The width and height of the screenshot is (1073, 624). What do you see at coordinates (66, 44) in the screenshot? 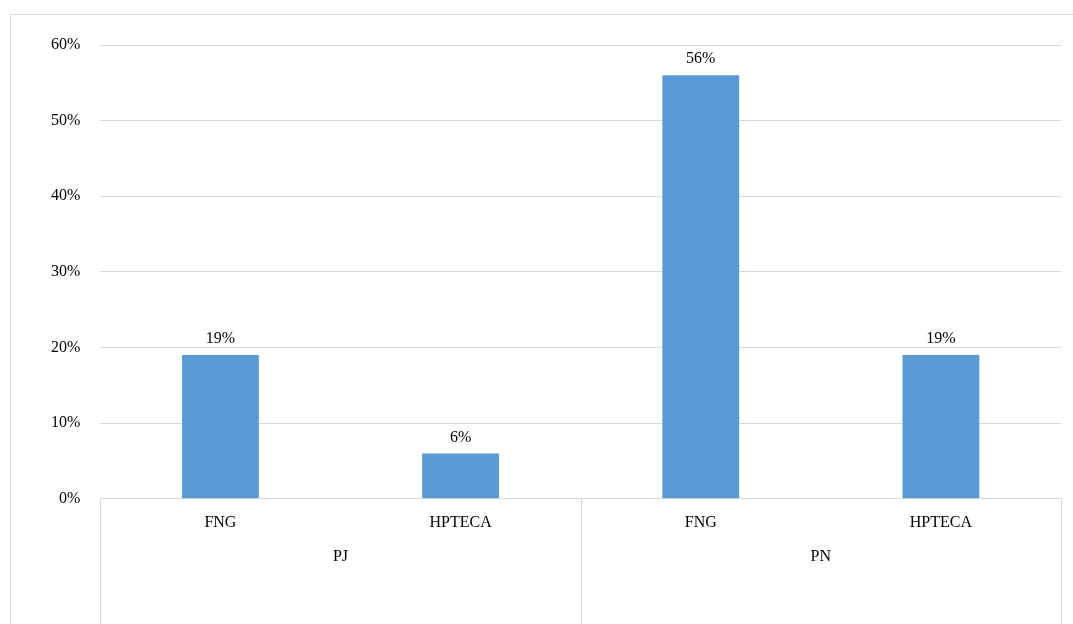
I see `y-tick-label: 60%` at bounding box center [66, 44].